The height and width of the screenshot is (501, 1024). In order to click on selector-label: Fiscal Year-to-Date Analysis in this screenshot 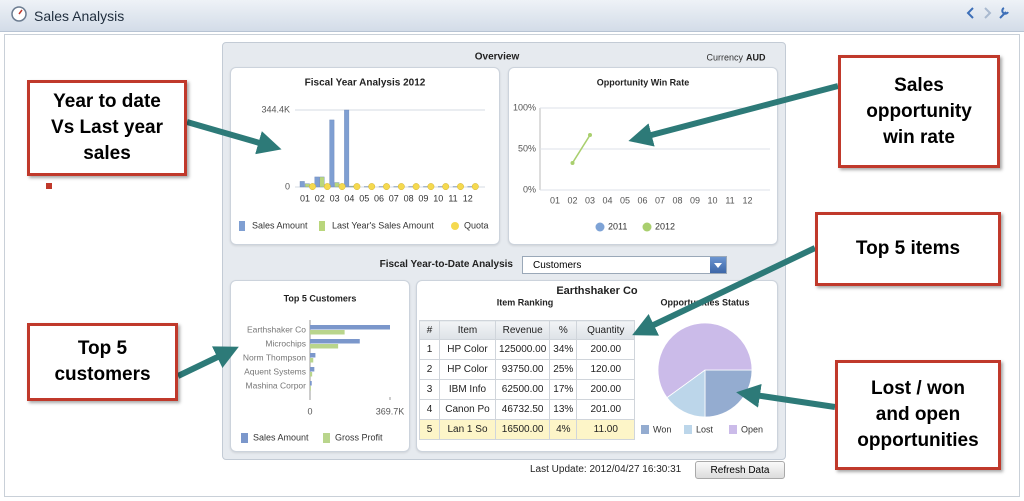, I will do `click(446, 264)`.